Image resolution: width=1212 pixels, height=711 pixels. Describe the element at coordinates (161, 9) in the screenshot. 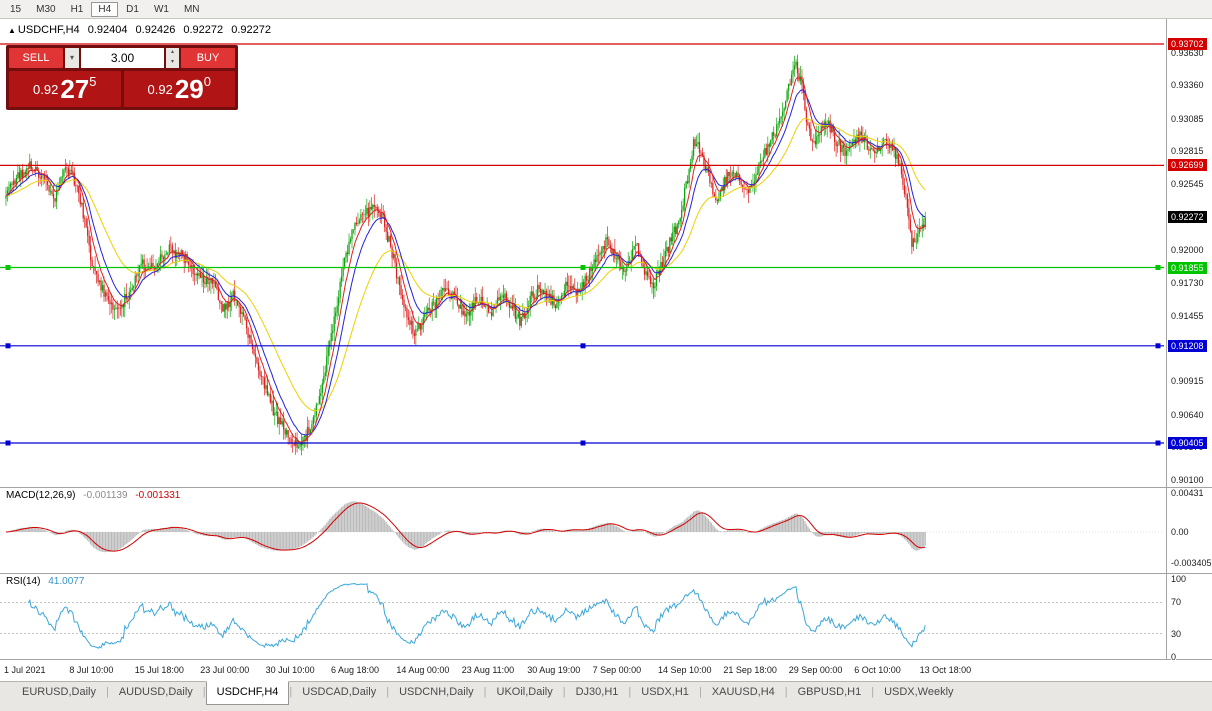

I see `timeframe-button-w1: W1` at that location.